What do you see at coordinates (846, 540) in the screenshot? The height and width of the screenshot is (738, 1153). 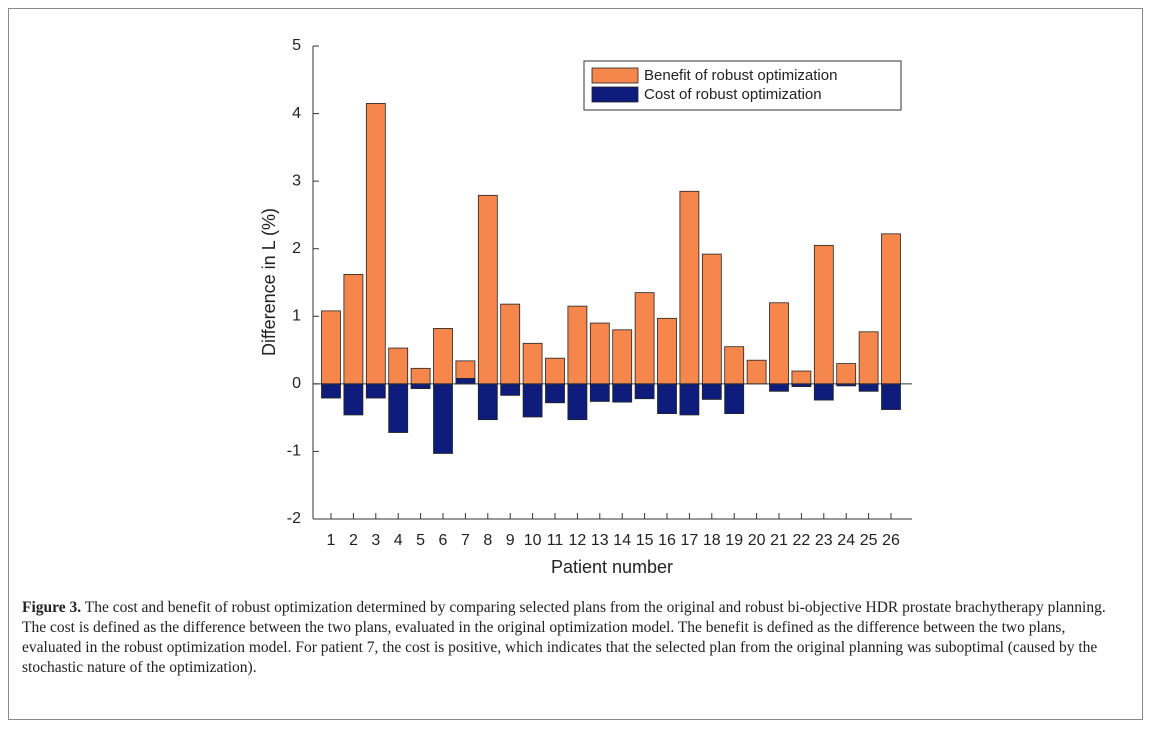 I see `x-tick-label: 24` at bounding box center [846, 540].